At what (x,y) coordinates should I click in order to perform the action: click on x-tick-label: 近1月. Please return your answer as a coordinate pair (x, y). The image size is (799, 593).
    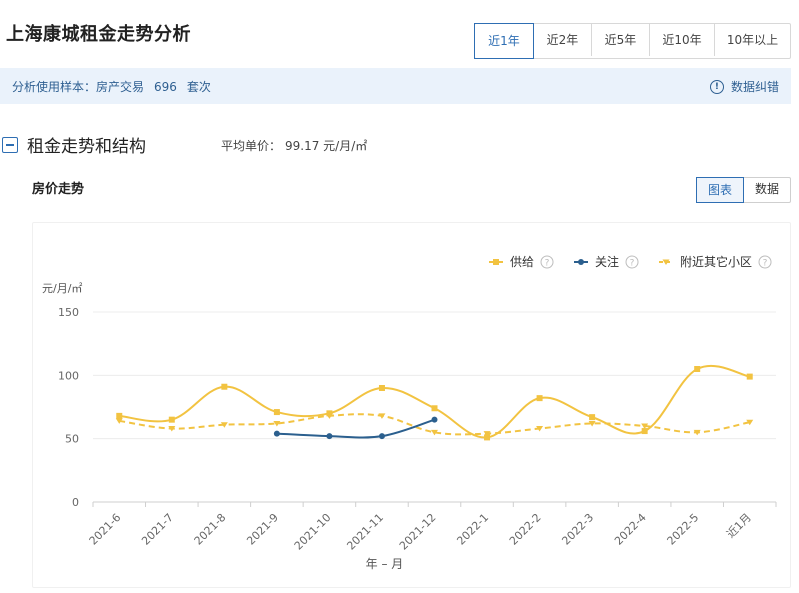
    Looking at the image, I should click on (739, 526).